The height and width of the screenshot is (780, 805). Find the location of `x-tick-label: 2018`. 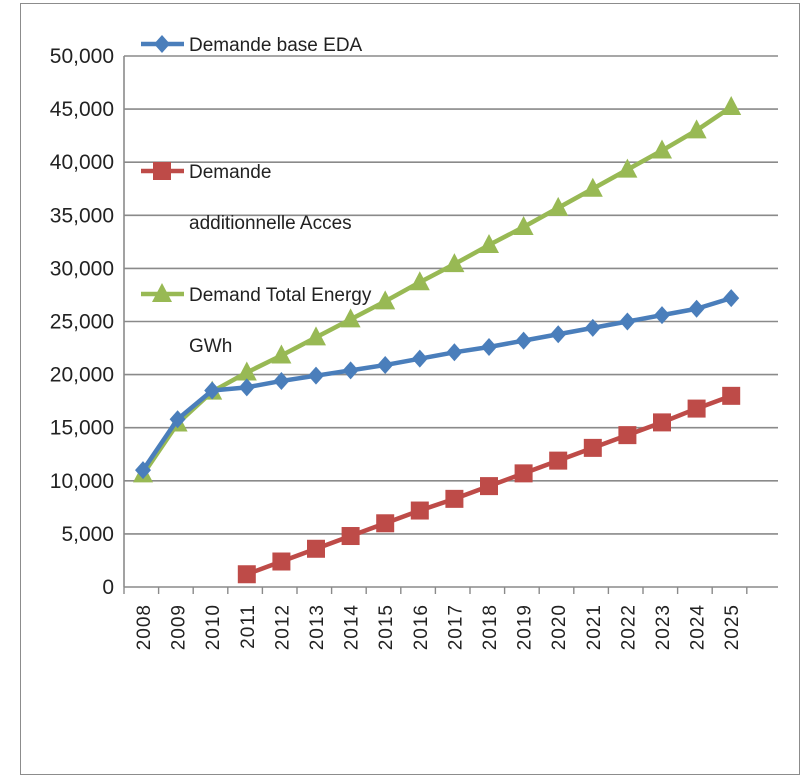

x-tick-label: 2018 is located at coordinates (490, 627).